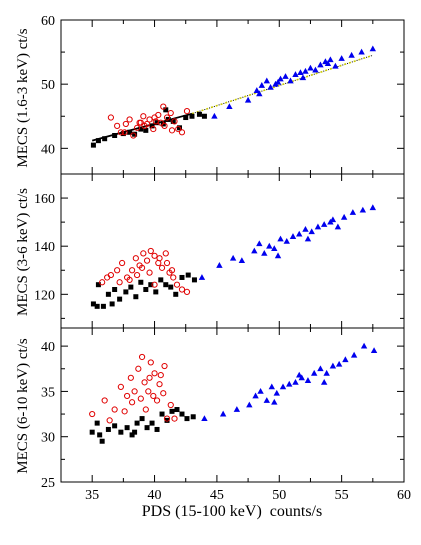  What do you see at coordinates (23, 406) in the screenshot?
I see `panel-3-ylabel: MECS (6-10 keV) ct/s` at bounding box center [23, 406].